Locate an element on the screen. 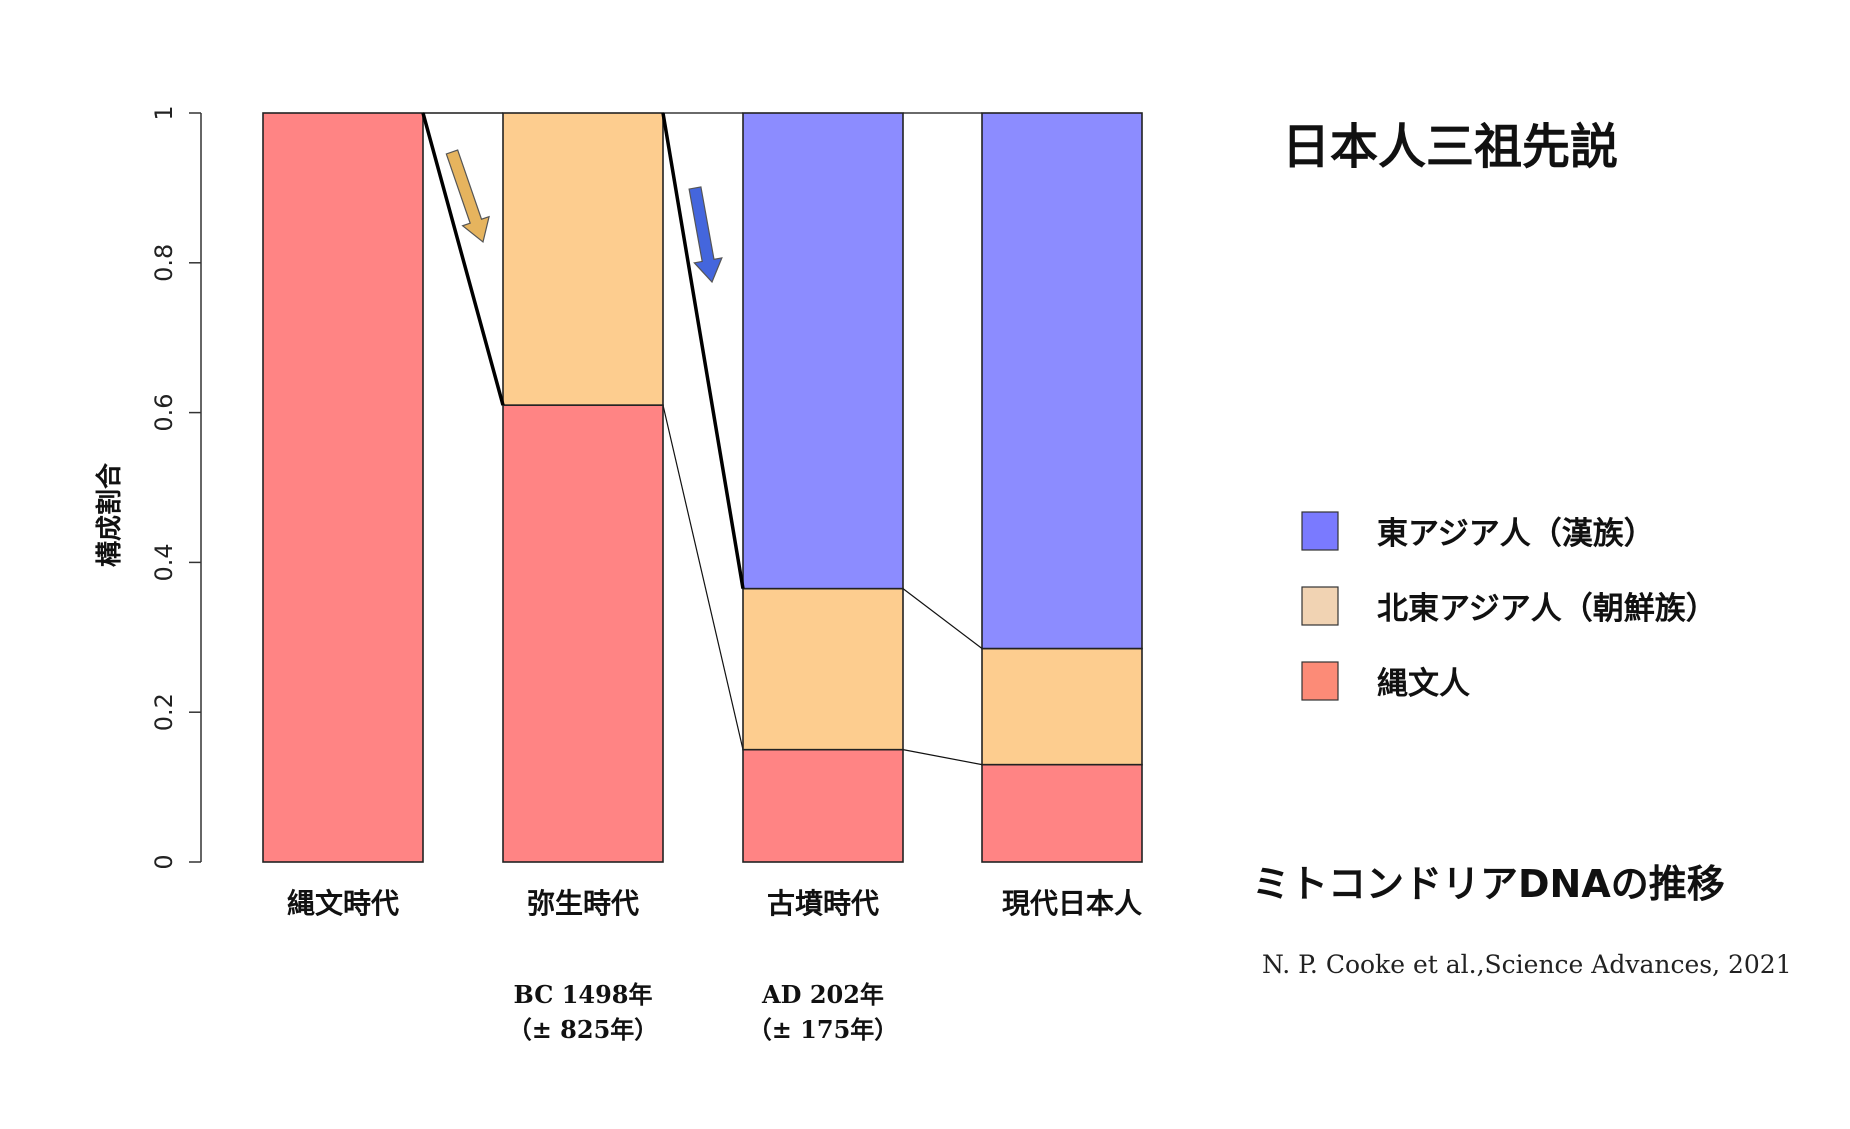  legend: 東アジア人（漢族） 北東アジア人（朝鮮族） 縄文人 is located at coordinates (1509, 606).